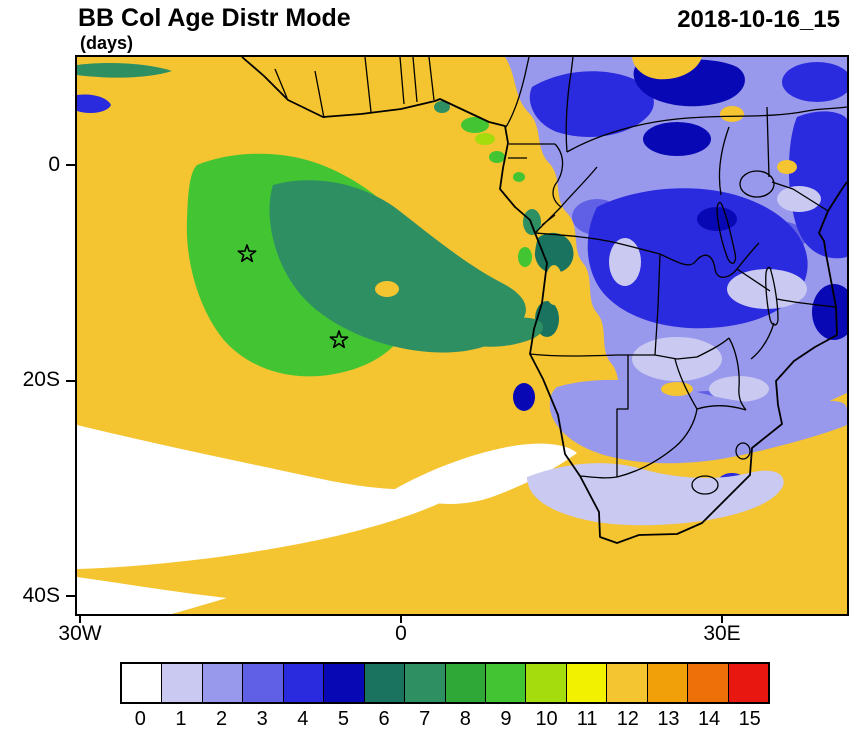  I want to click on colorbar-label: 11, so click(587, 719).